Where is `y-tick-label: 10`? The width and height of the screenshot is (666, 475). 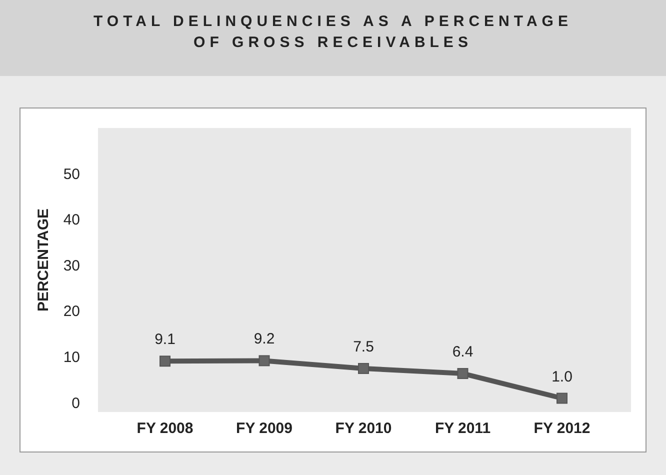
y-tick-label: 10 is located at coordinates (71, 357).